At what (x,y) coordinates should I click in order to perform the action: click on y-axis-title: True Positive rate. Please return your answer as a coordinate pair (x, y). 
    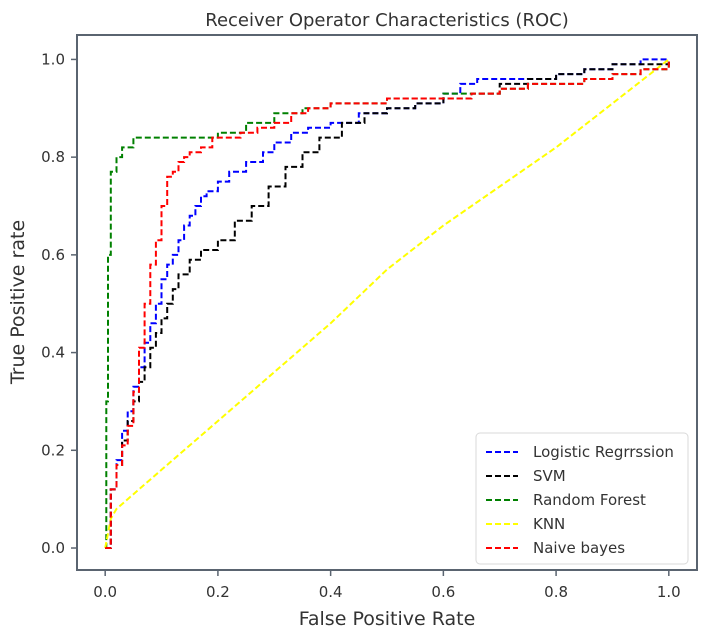
    Looking at the image, I should click on (18, 302).